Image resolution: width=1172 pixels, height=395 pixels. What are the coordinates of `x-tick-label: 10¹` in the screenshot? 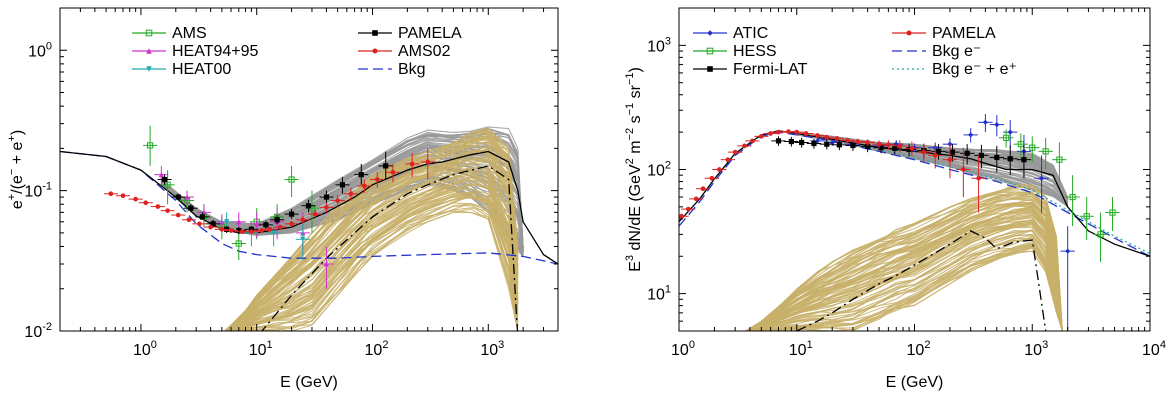 It's located at (261, 349).